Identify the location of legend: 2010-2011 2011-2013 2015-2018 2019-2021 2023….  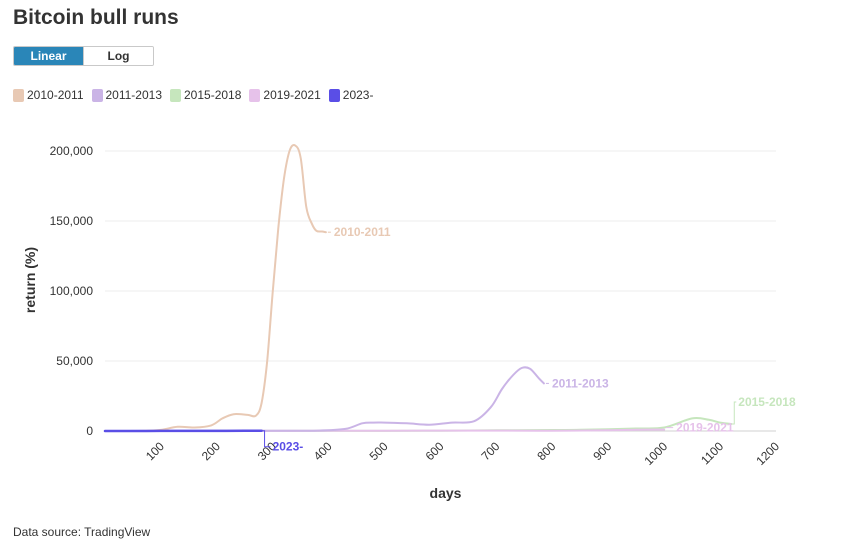
(197, 95).